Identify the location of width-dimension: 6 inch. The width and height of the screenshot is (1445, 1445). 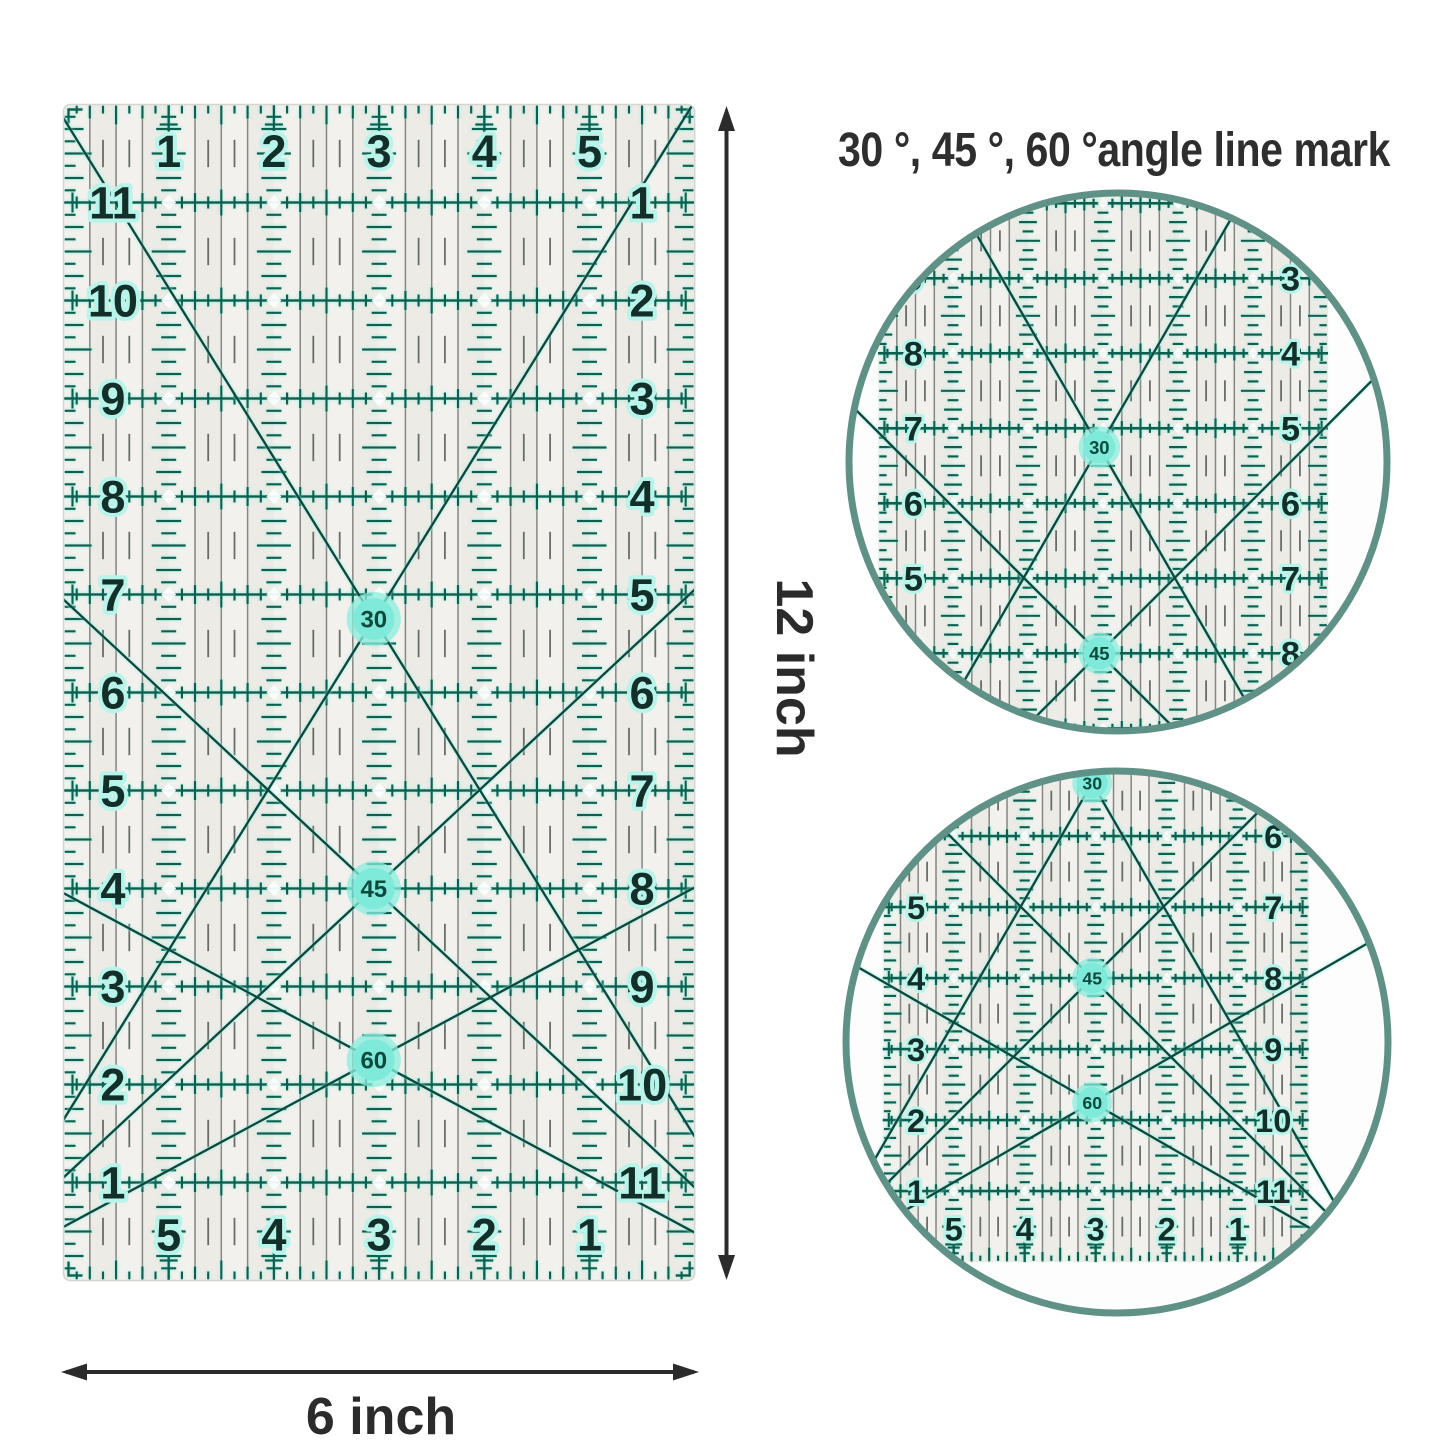
(380, 1404).